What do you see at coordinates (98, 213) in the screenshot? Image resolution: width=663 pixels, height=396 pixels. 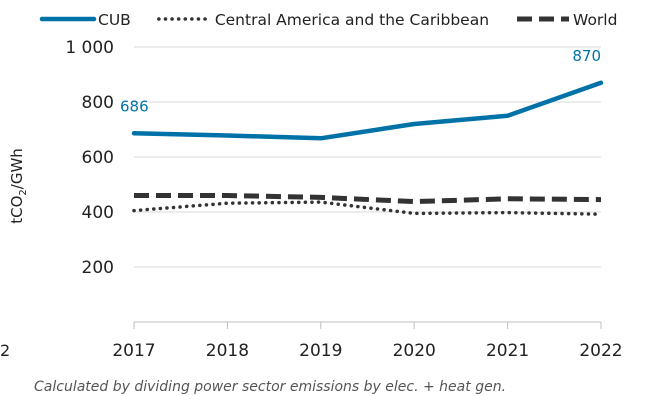 I see `y-tick-label: 400` at bounding box center [98, 213].